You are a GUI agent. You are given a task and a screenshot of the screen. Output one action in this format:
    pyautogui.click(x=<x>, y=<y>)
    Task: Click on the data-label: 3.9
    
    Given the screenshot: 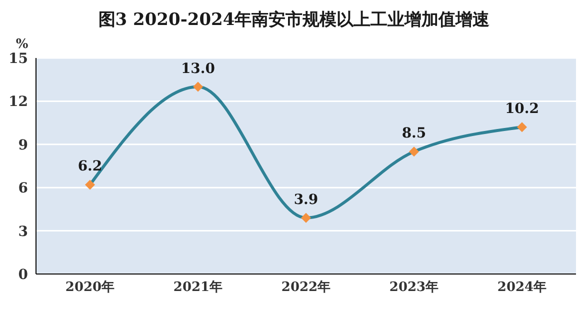 What is the action you would take?
    pyautogui.click(x=306, y=200)
    